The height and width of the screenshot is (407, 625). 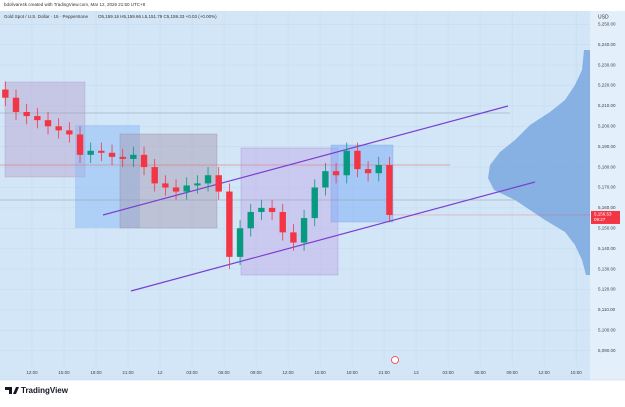 What do you see at coordinates (607, 289) in the screenshot?
I see `y-tick-label: 5,120.00` at bounding box center [607, 289].